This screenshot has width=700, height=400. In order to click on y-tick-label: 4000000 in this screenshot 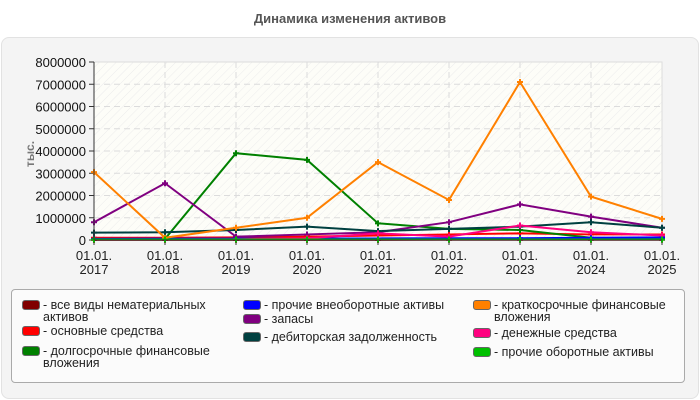, I will do `click(60, 151)`.